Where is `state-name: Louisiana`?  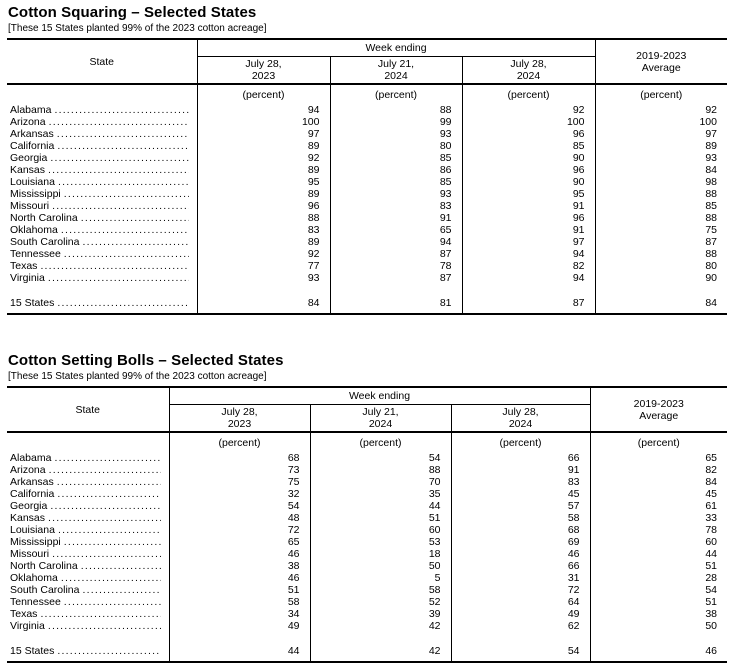 state-name: Louisiana is located at coordinates (32, 530).